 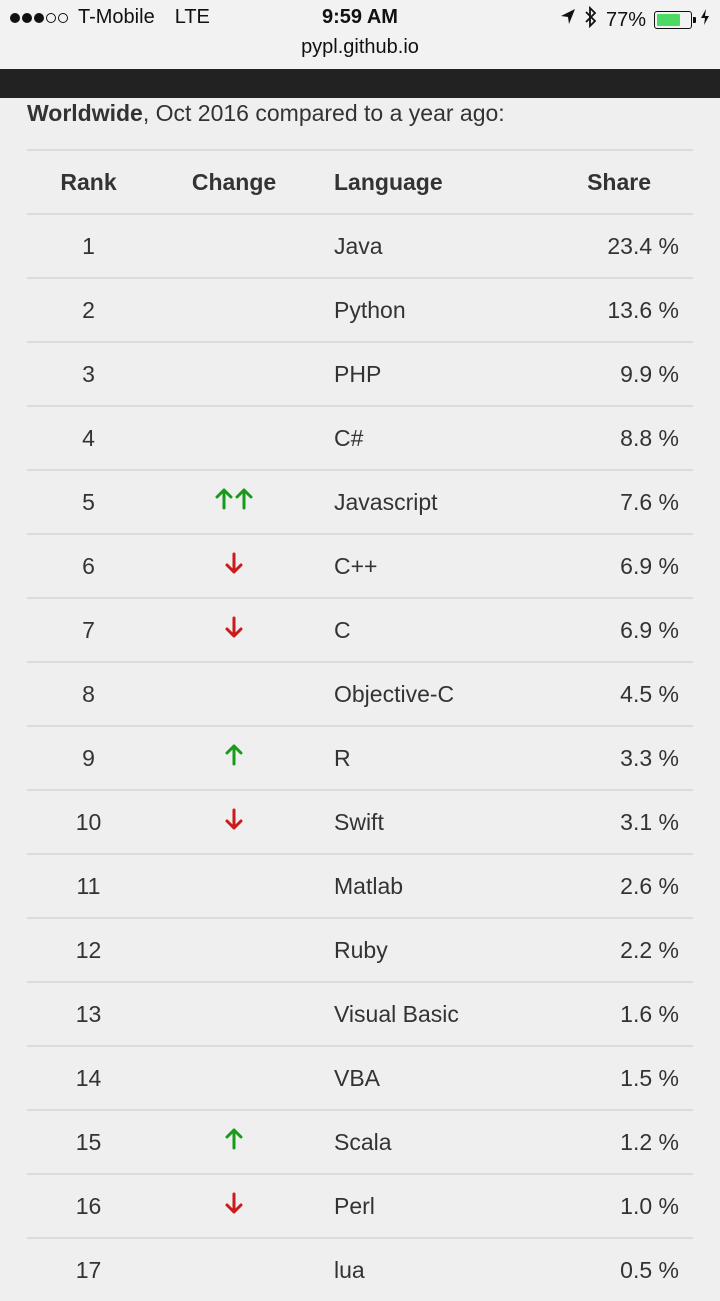 I want to click on table-row: 7 C 6.9 %, so click(x=360, y=629).